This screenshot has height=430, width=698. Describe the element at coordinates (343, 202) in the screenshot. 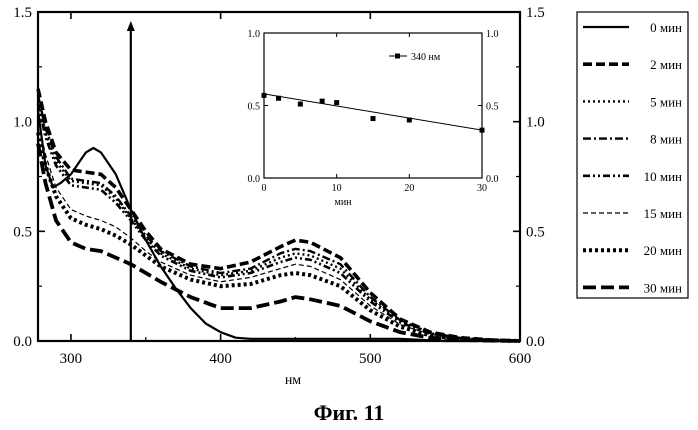

I see `inset-x-axis-title: мин` at that location.